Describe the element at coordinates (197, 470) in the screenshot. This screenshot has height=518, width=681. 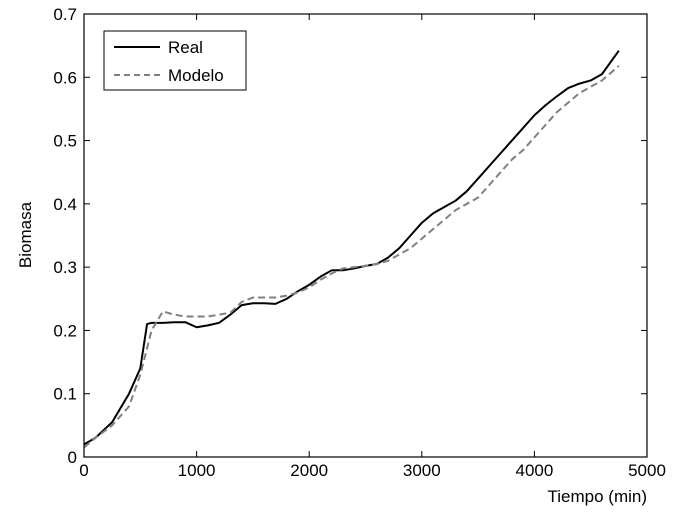
I see `x-tick-label: 1000` at that location.